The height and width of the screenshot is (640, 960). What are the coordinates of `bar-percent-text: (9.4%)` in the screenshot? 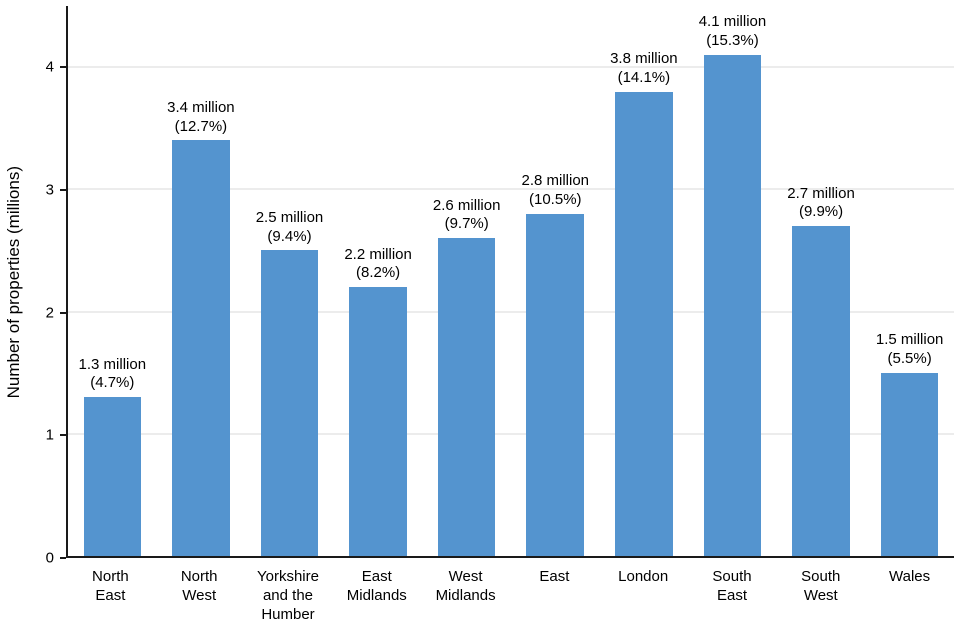 It's located at (289, 236).